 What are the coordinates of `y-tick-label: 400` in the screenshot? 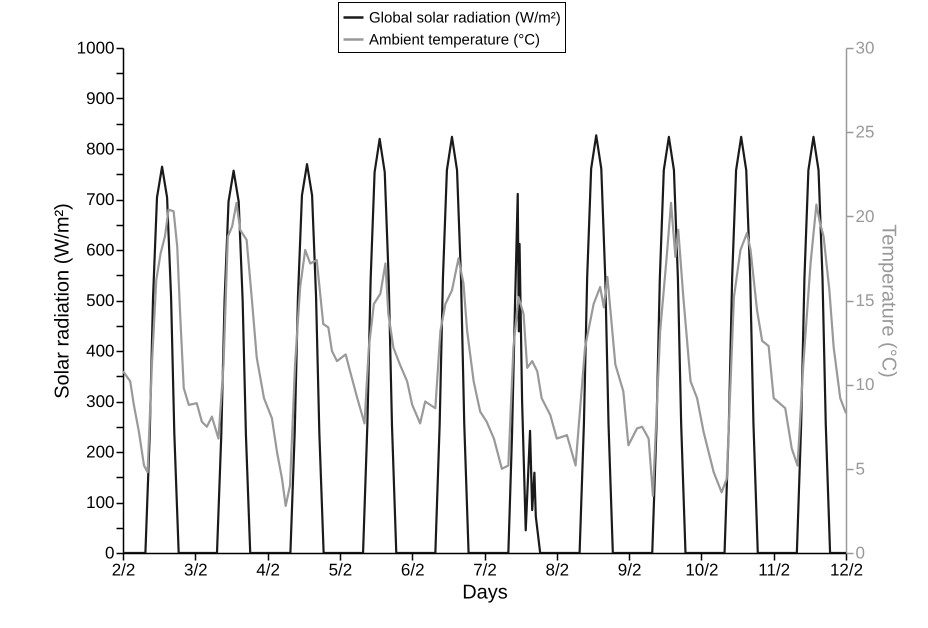 It's located at (100, 351).